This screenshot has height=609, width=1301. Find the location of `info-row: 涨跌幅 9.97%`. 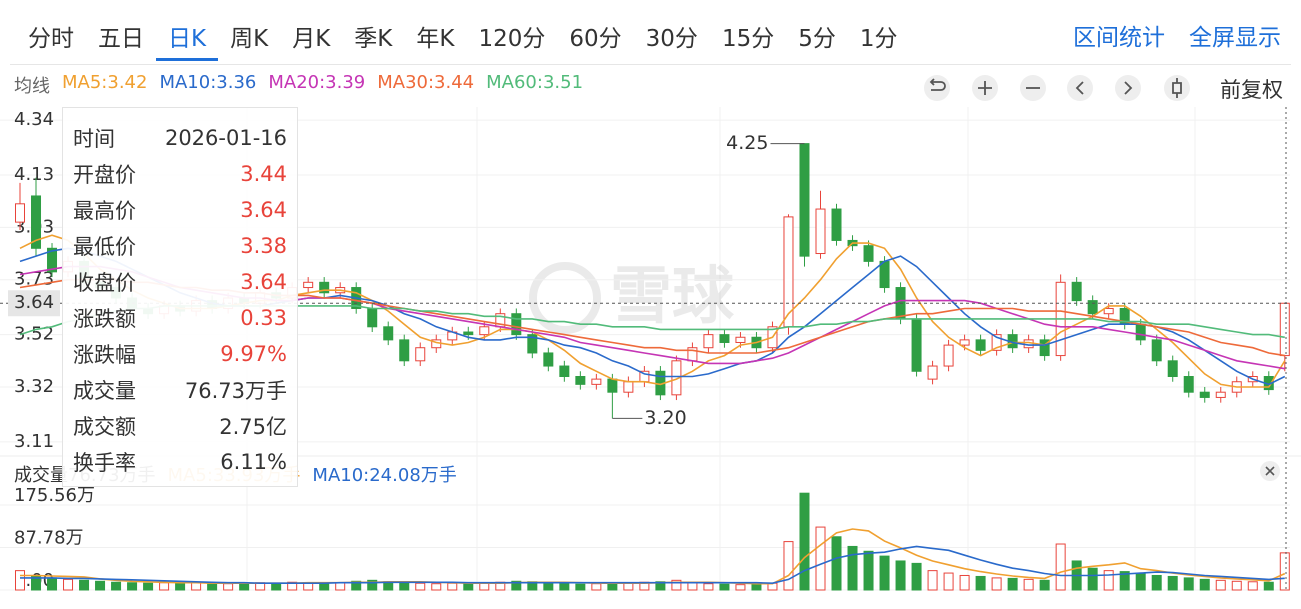

info-row: 涨跌幅 9.97% is located at coordinates (180, 354).